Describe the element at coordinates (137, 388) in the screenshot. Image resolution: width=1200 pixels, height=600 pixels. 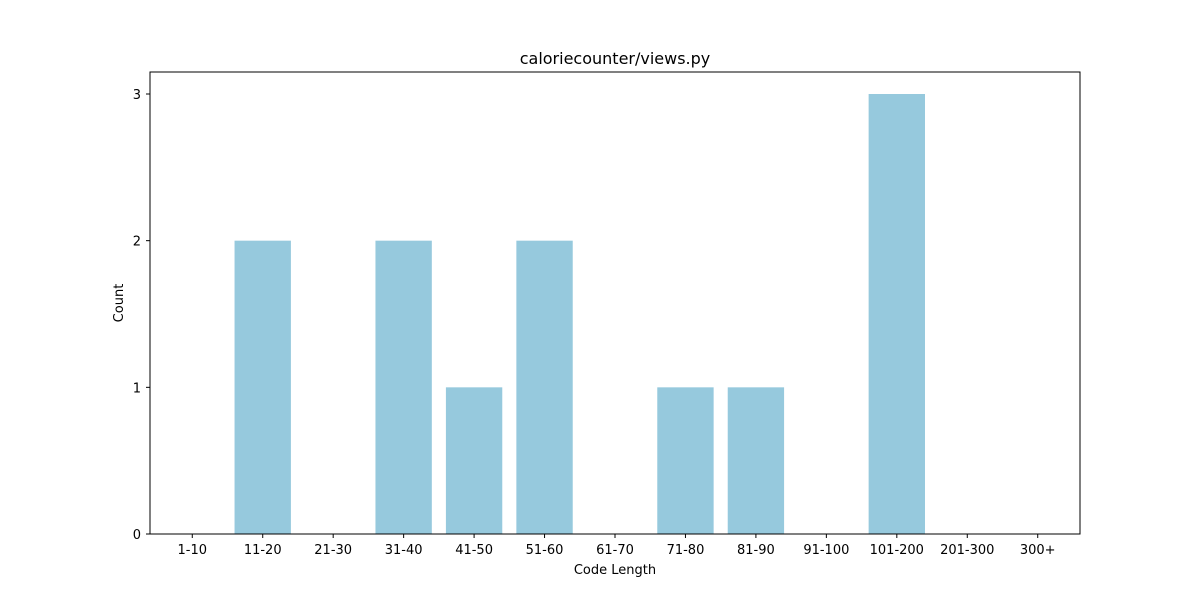
I see `y-tick-label: 1` at that location.